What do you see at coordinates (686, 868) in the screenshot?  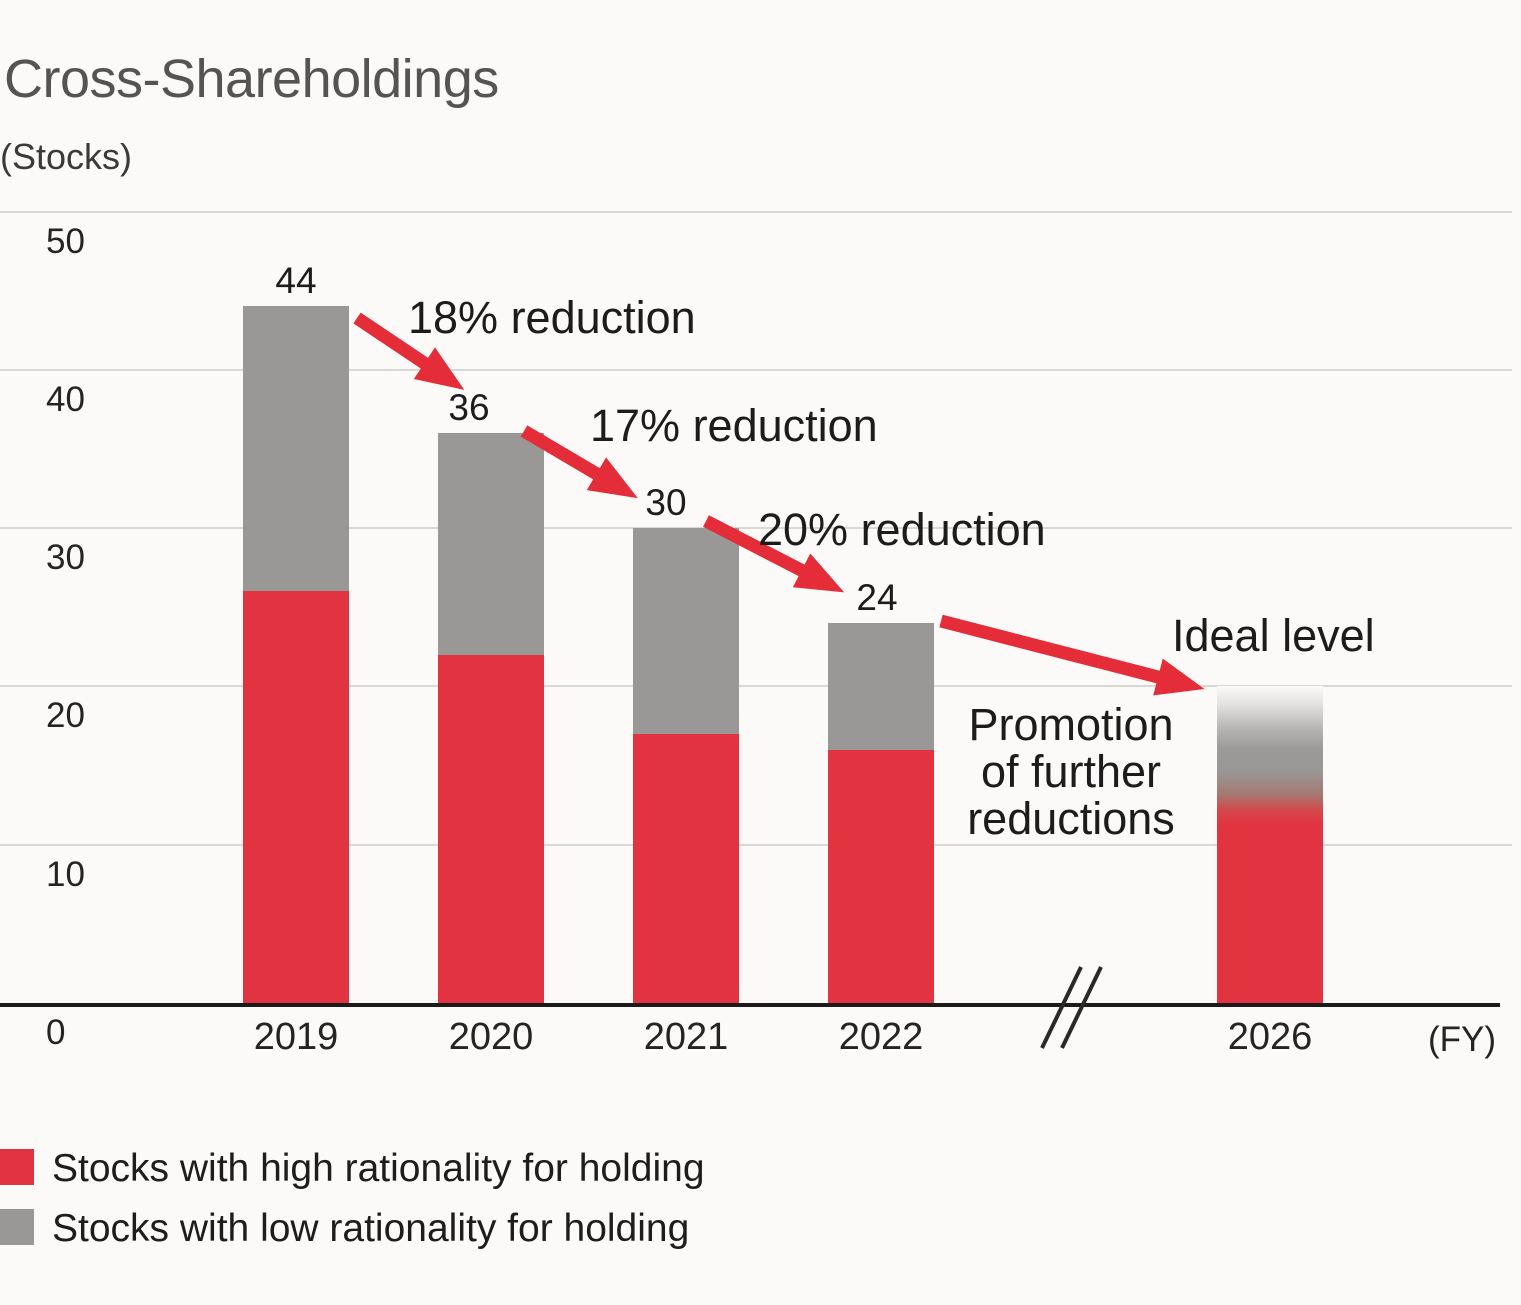 I see `bar-2021-high-rationality` at bounding box center [686, 868].